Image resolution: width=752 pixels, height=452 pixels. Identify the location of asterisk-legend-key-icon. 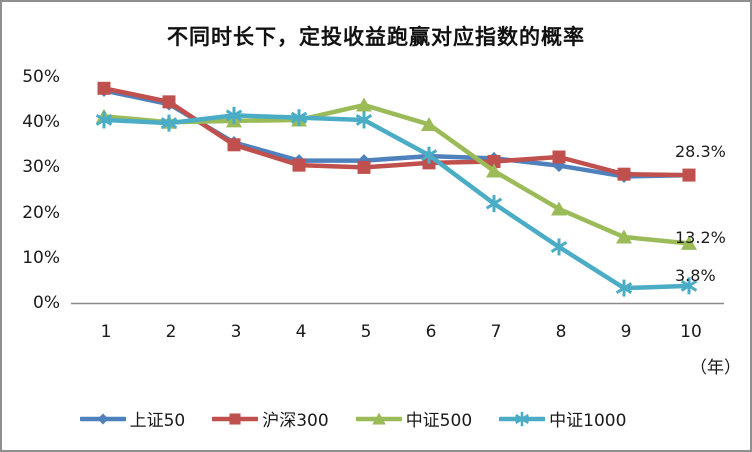
(522, 418).